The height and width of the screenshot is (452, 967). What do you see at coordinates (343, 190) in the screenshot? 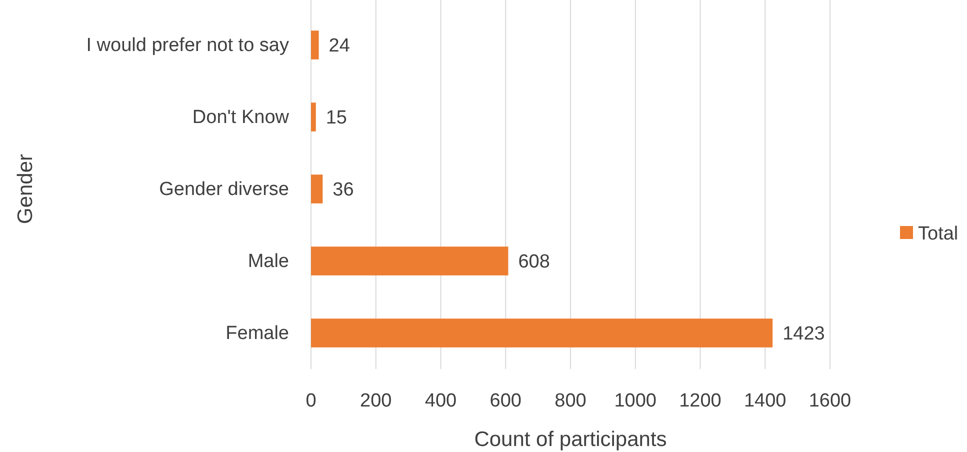
I see `data-label: 36` at bounding box center [343, 190].